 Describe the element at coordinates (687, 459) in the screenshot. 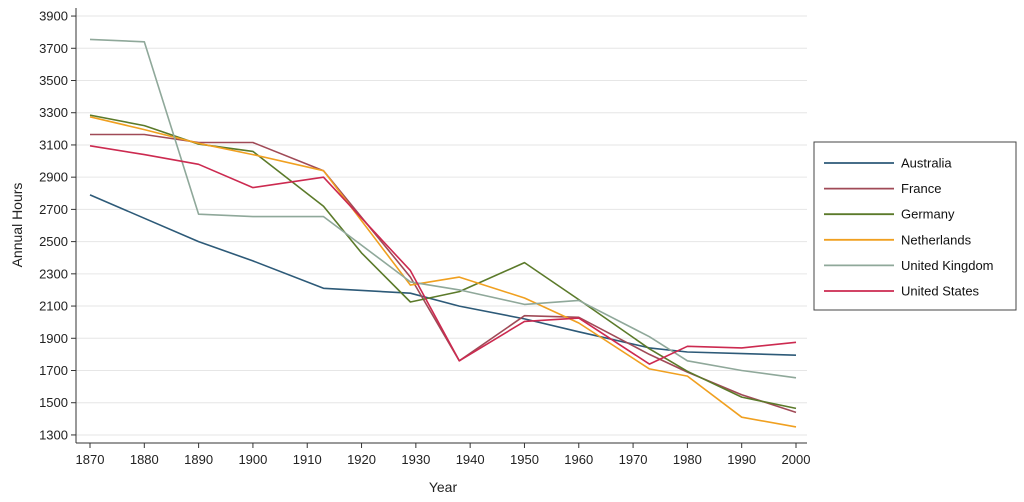

I see `x-tick-label: 1980` at that location.